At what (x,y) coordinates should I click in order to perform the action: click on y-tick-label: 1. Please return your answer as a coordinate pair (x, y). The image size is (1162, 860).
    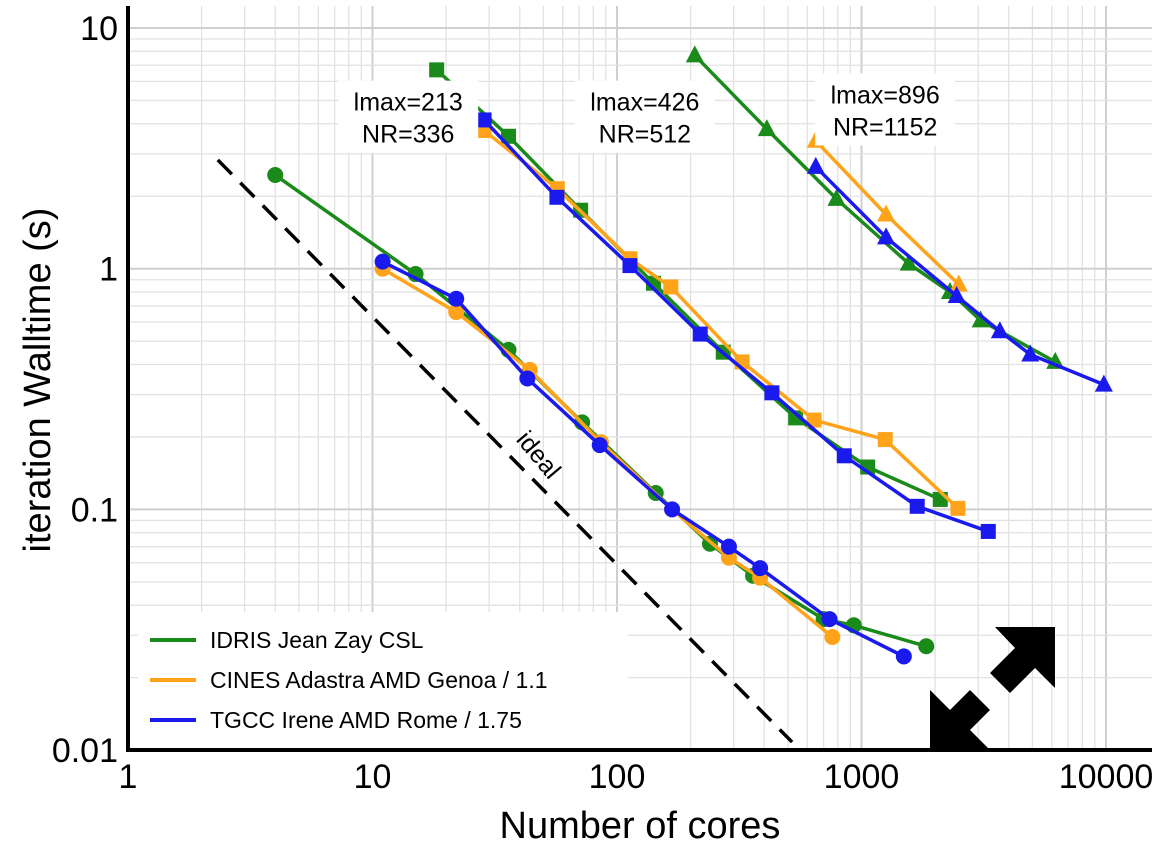
    Looking at the image, I should click on (108, 270).